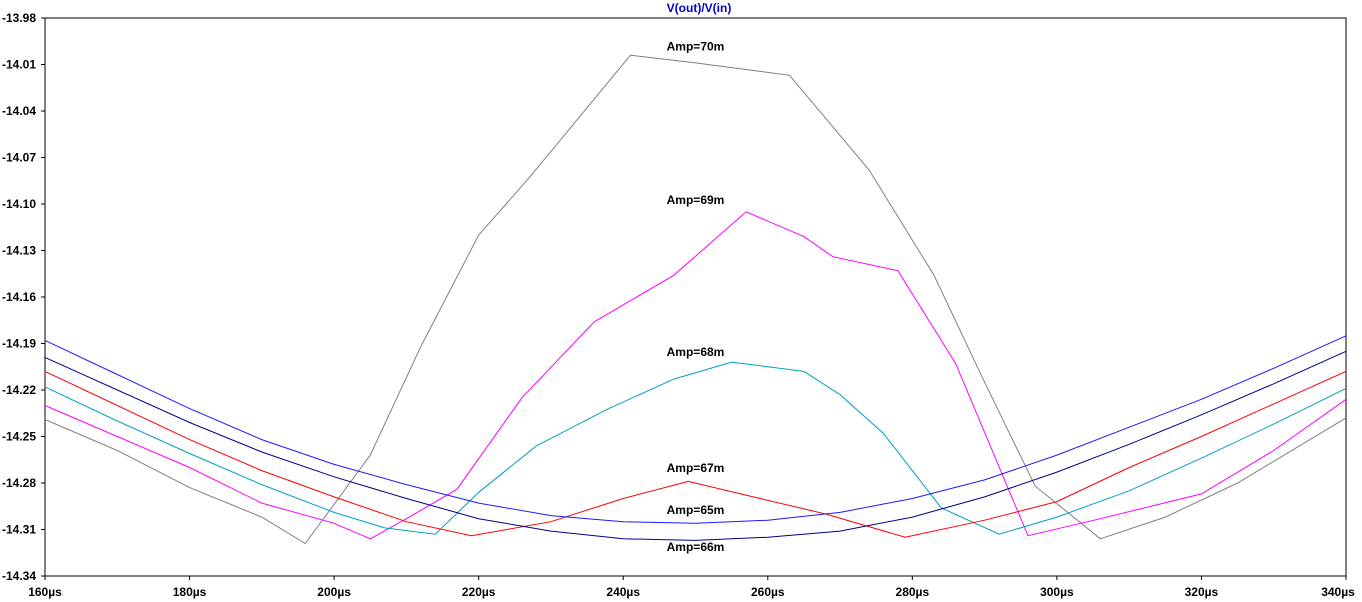 Image resolution: width=1362 pixels, height=602 pixels. What do you see at coordinates (696, 352) in the screenshot?
I see `series-annotation: Amp=68m` at bounding box center [696, 352].